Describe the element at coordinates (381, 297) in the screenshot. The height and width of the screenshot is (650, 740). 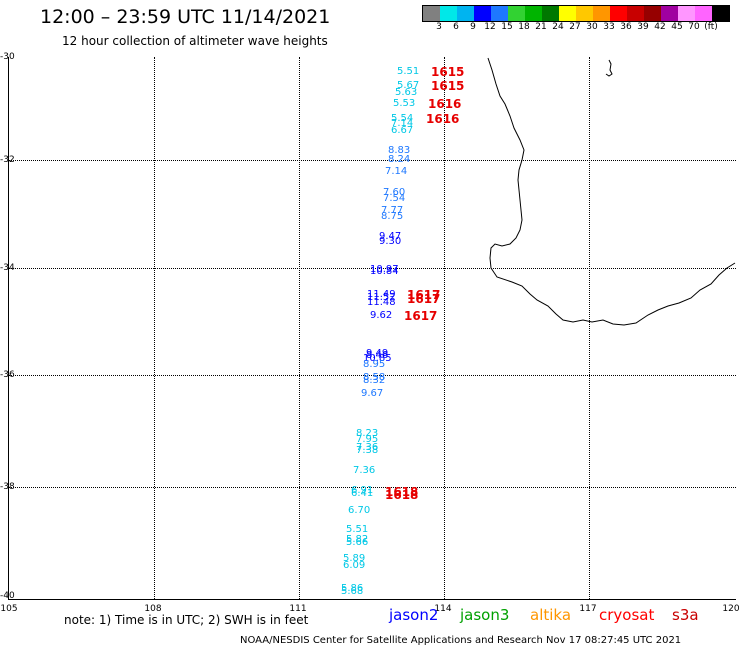
I see `wave-height-label: 11.52` at that location.